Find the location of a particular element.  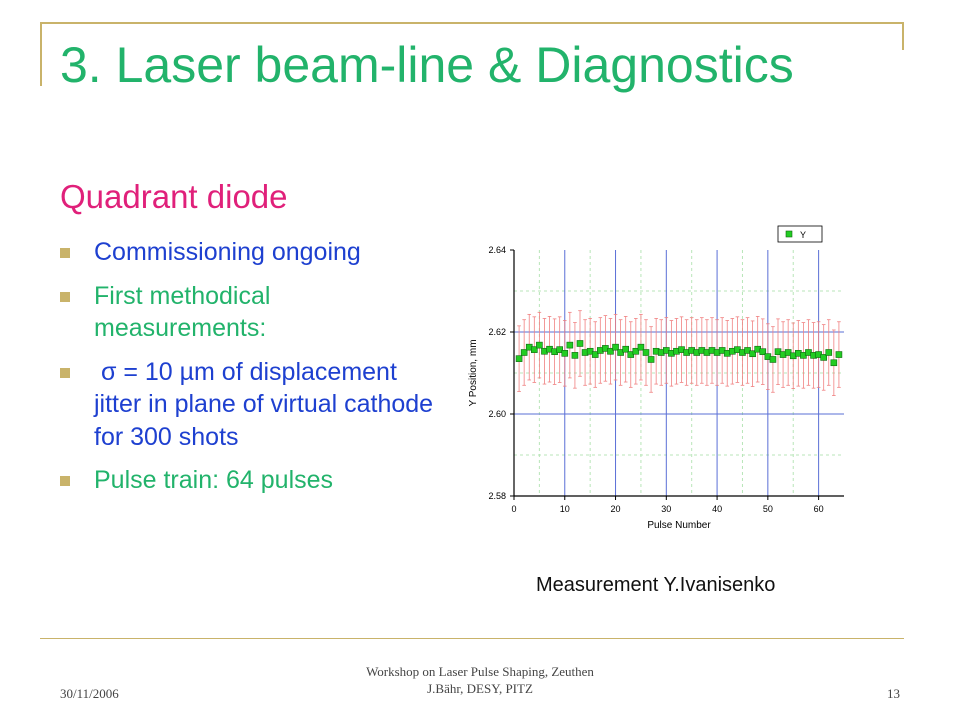

y-tick-label: 2.58 is located at coordinates (497, 496).